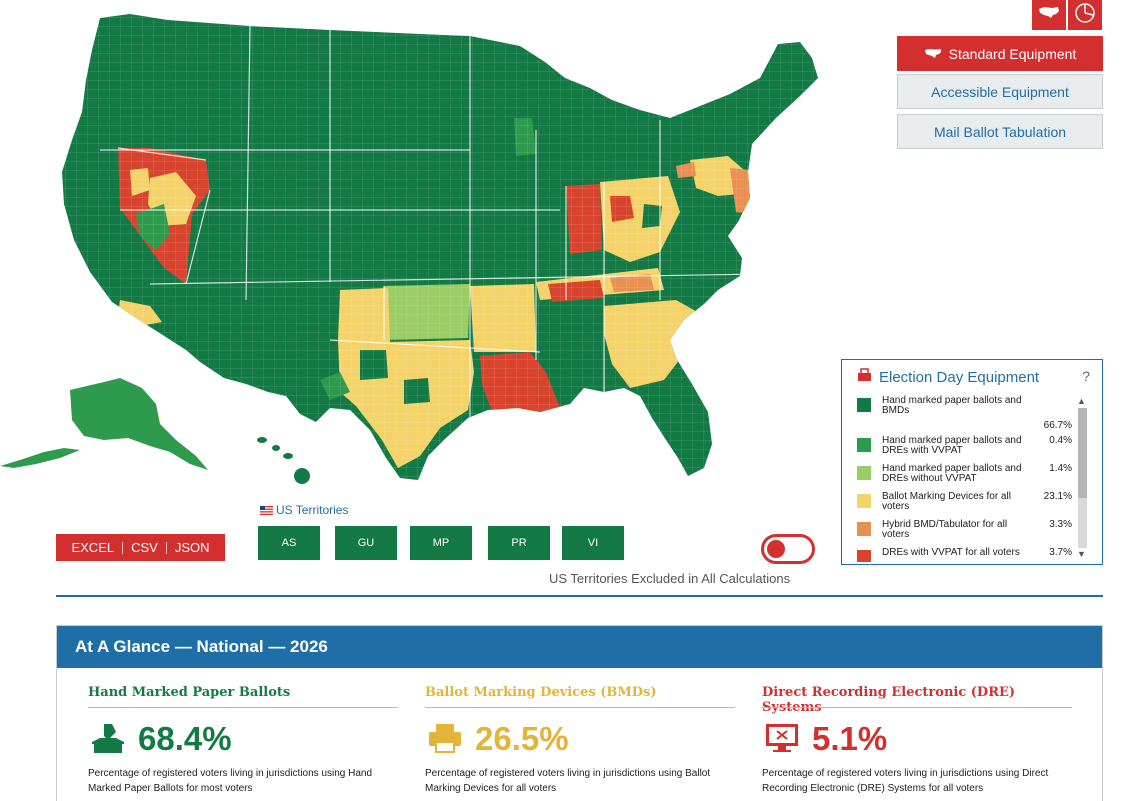 The height and width of the screenshot is (801, 1140). I want to click on legend-percent: 1.4%, so click(1060, 468).